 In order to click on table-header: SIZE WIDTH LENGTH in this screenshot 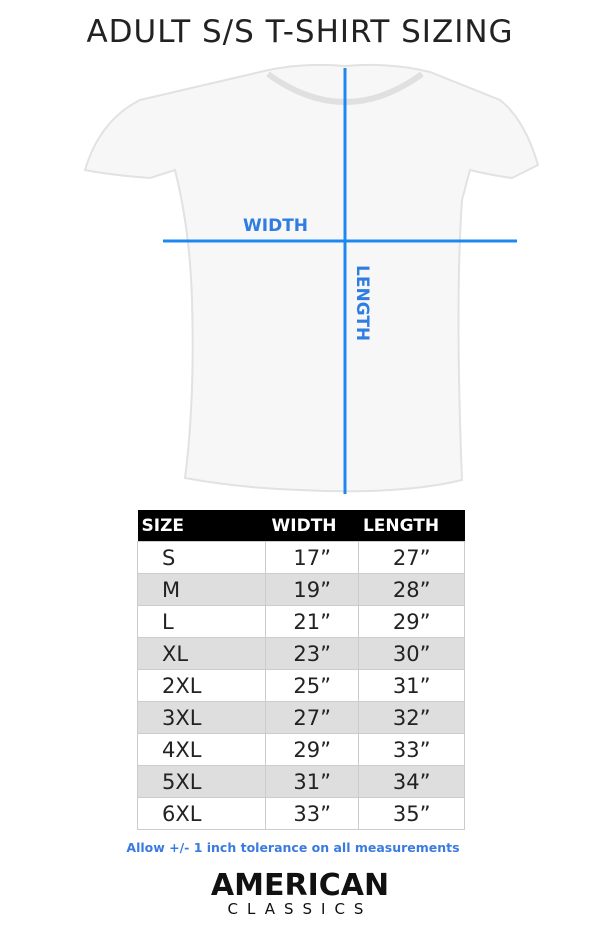, I will do `click(301, 526)`.